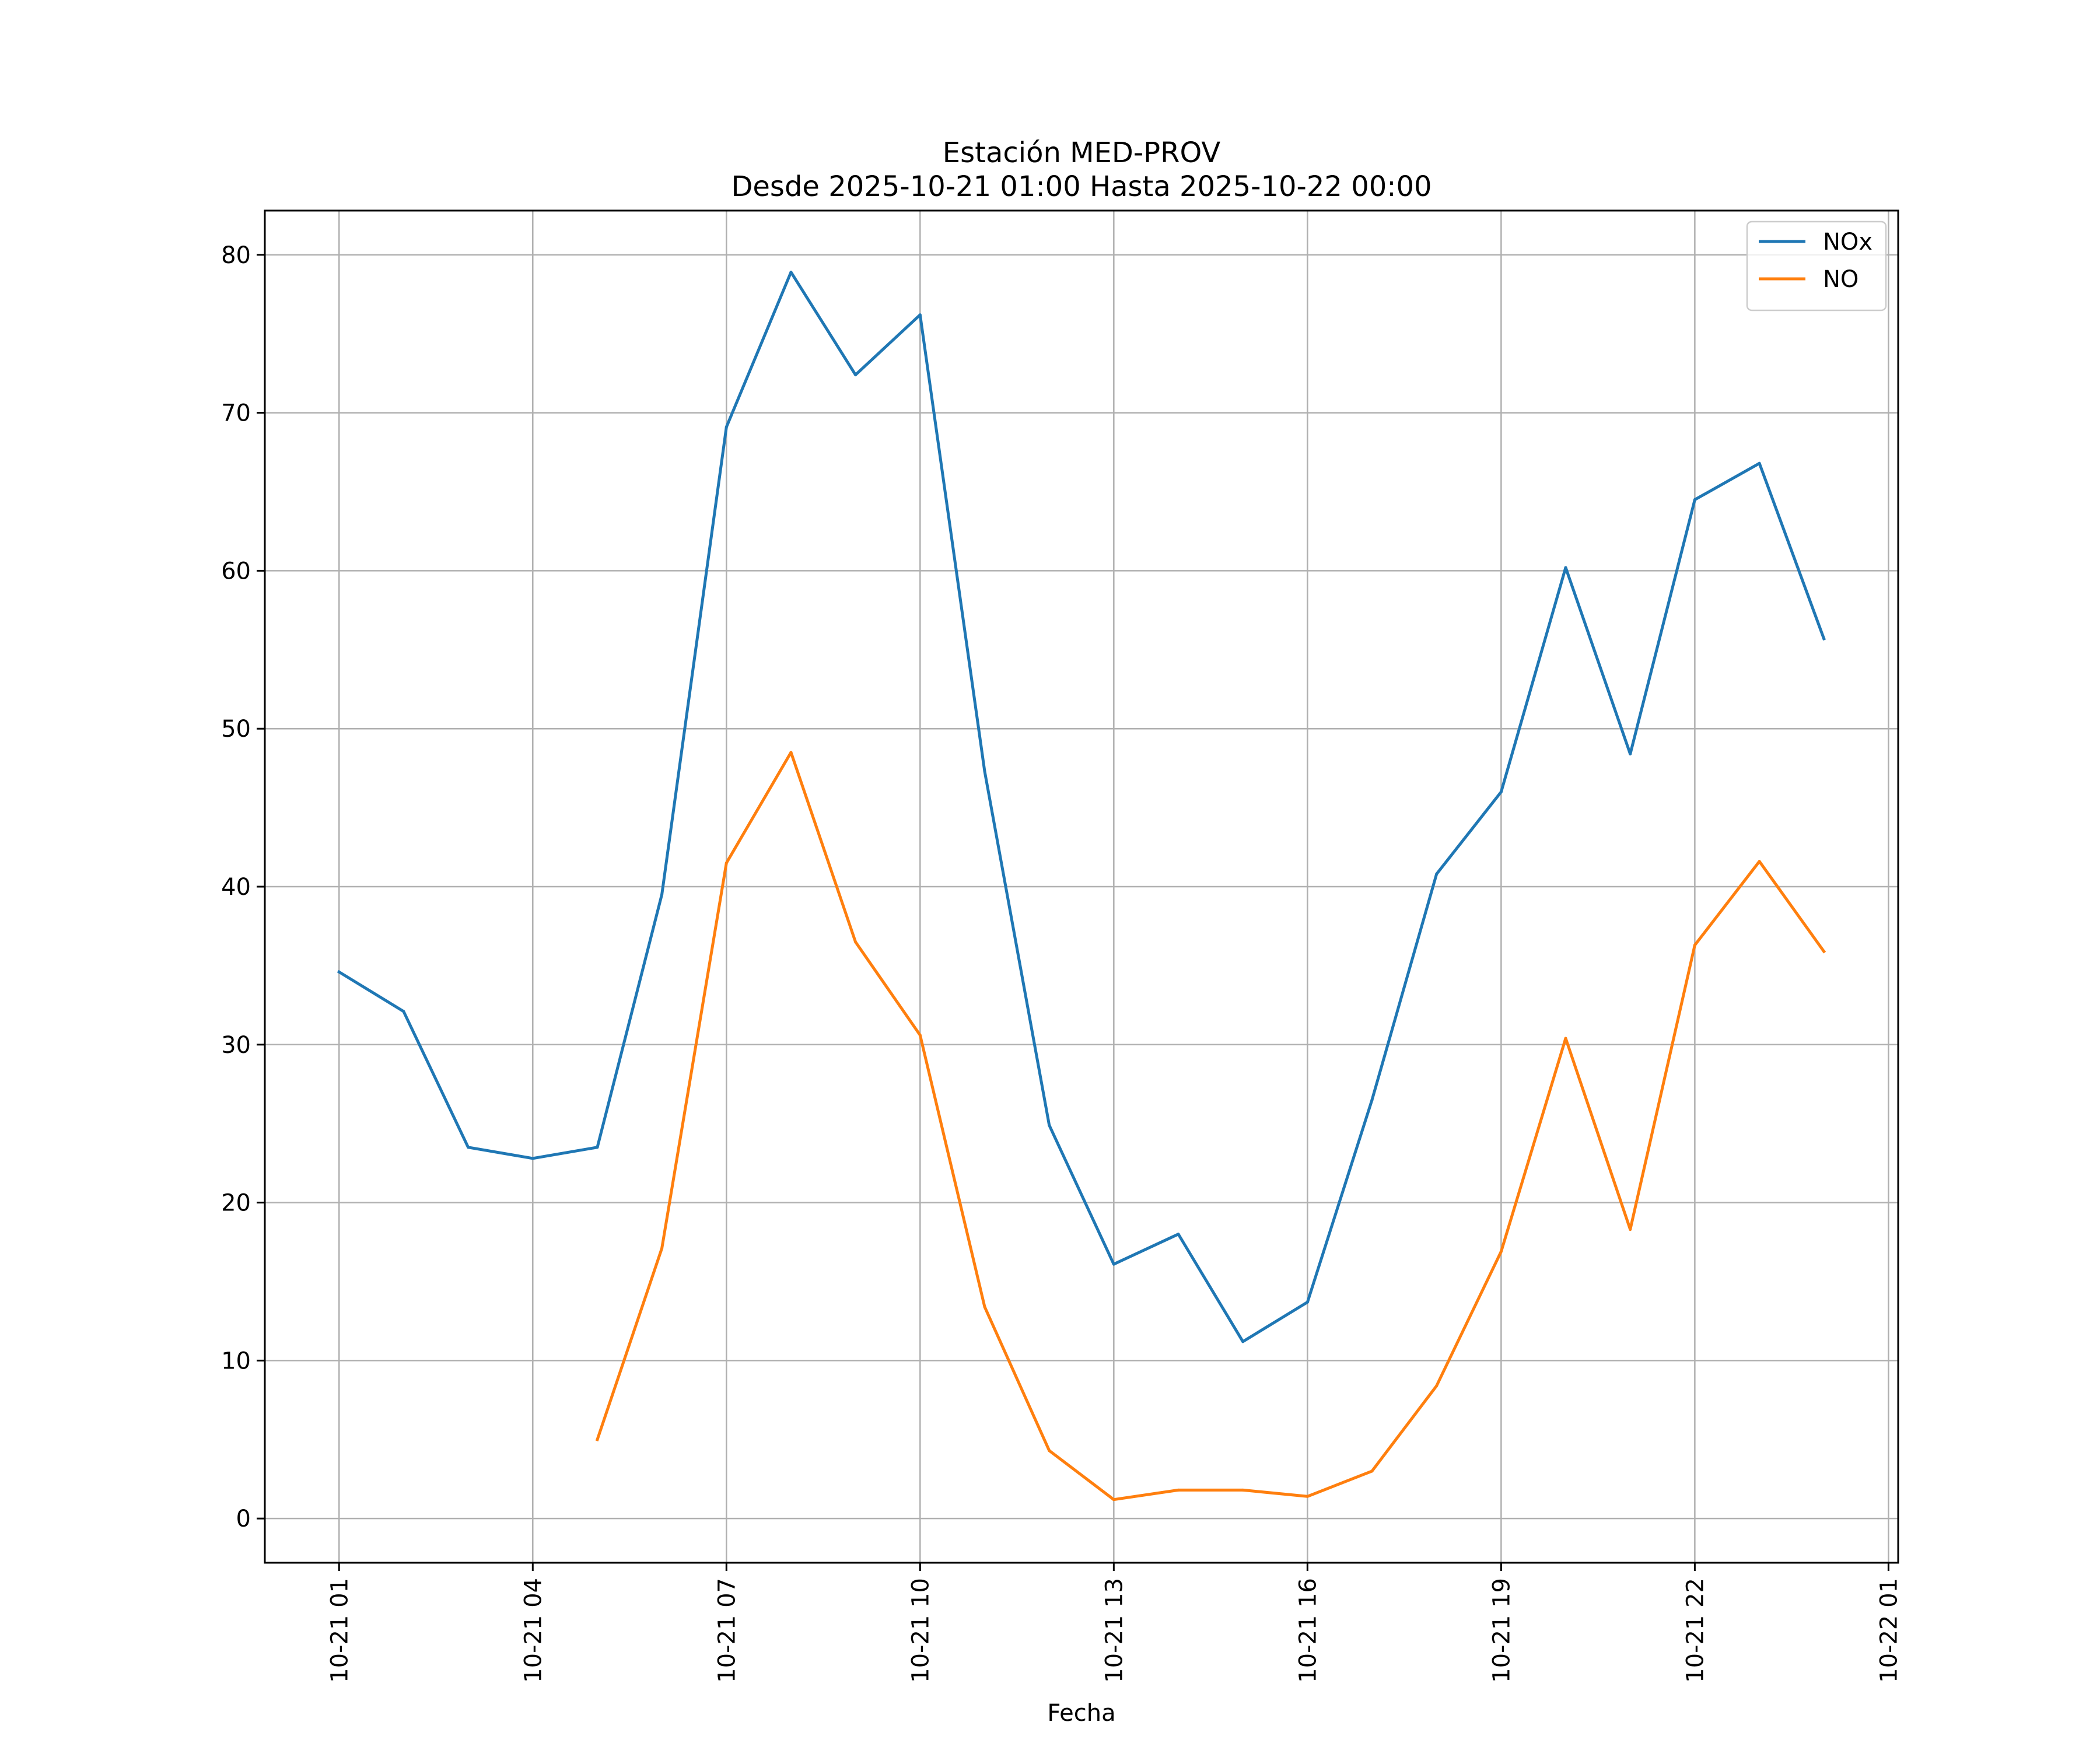  I want to click on x-tick-label: 10-21 07, so click(726, 1630).